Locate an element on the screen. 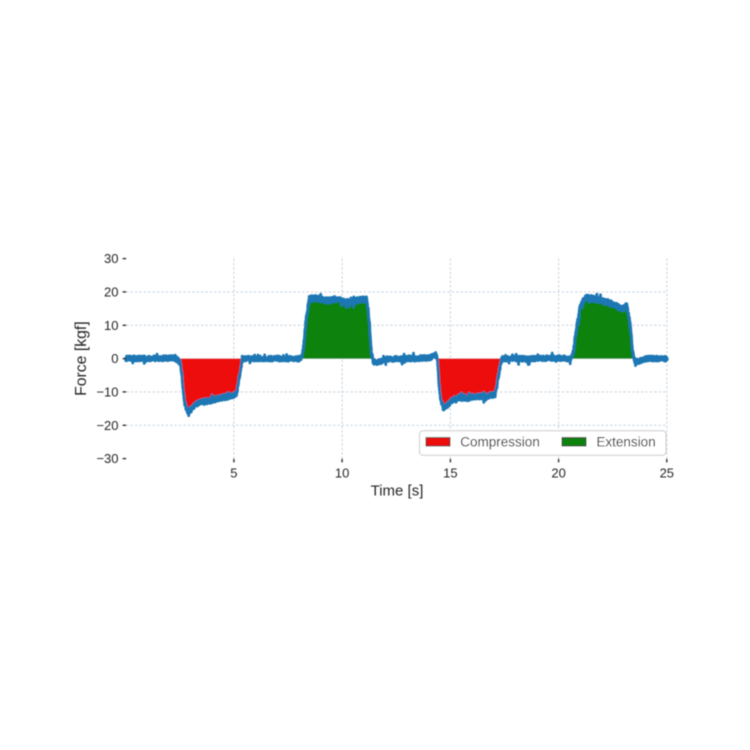 This screenshot has height=750, width=750. svg-text: 0 is located at coordinates (114, 358).